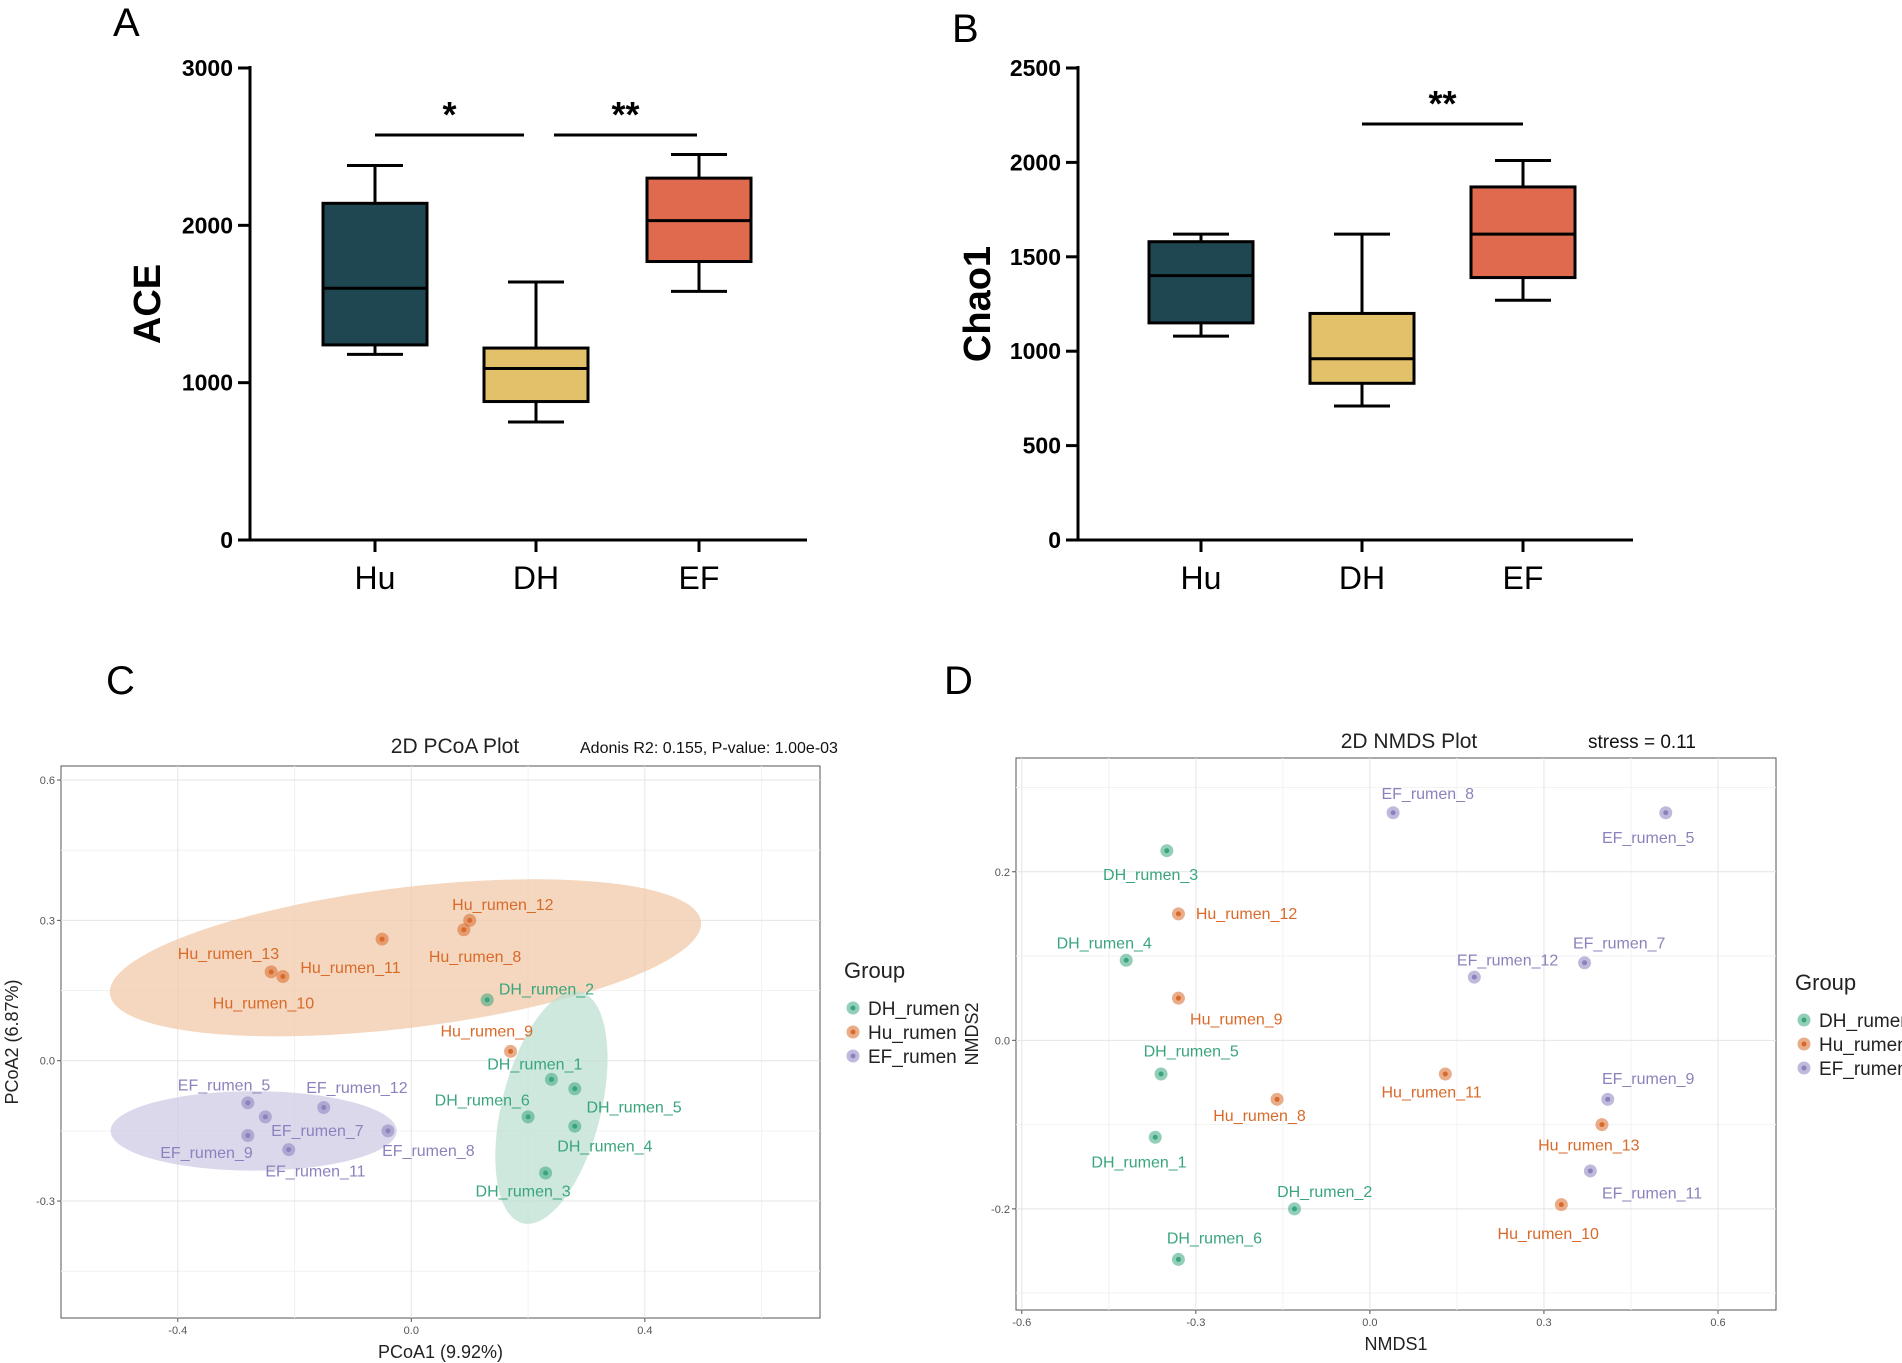 The height and width of the screenshot is (1363, 1902). What do you see at coordinates (455, 746) in the screenshot?
I see `plot-title: 2D PCoA Plot` at bounding box center [455, 746].